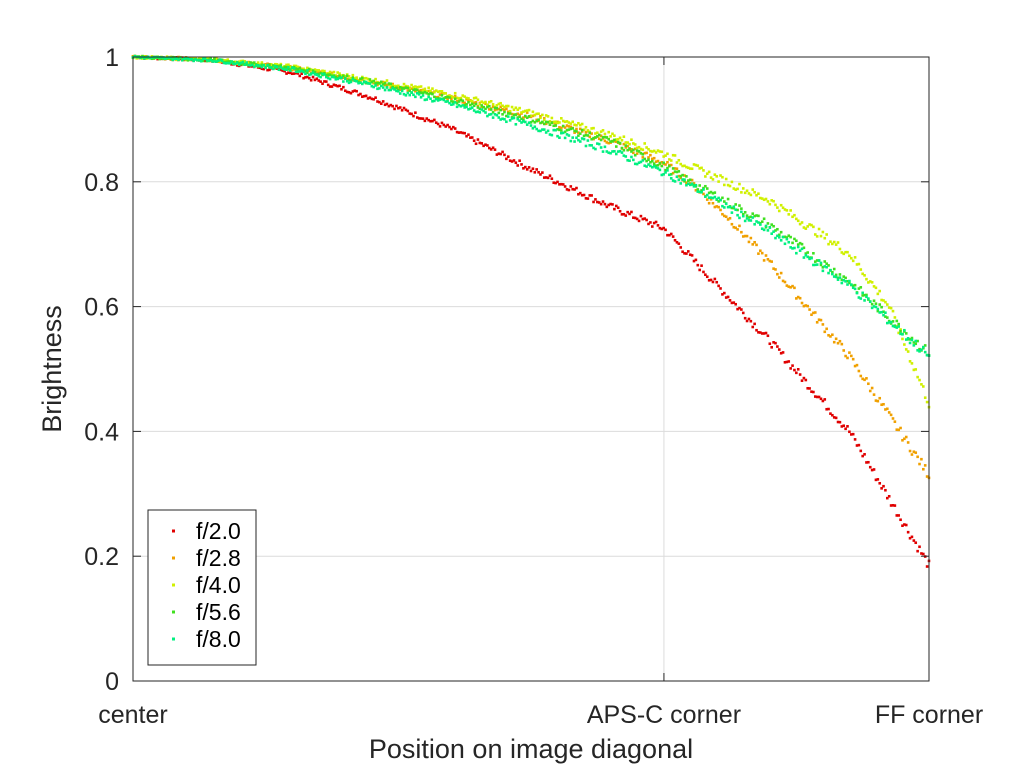  I want to click on x-tick-label: center, so click(132, 715).